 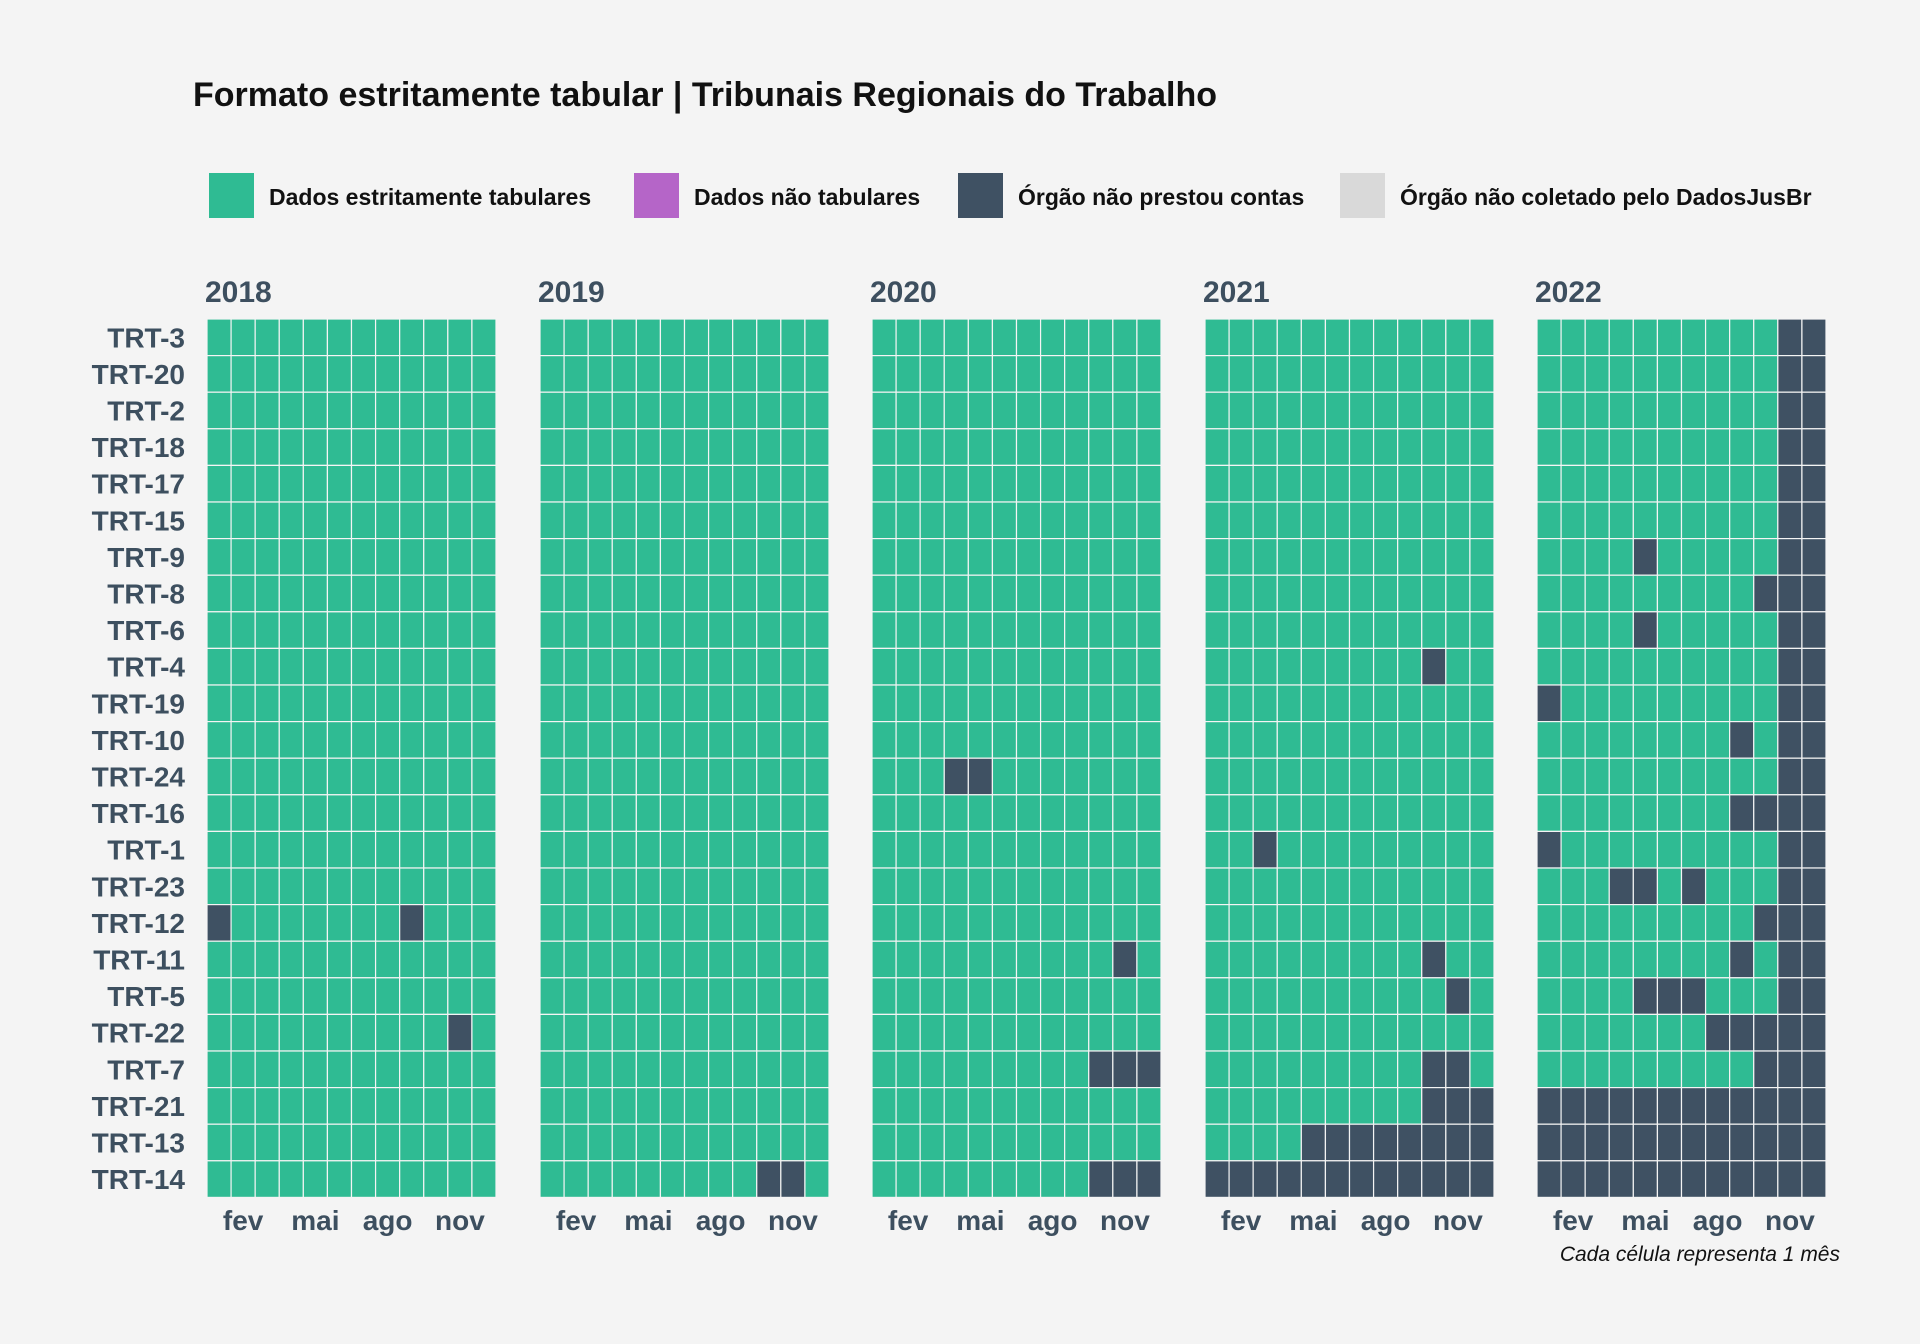 I want to click on cell-2019-TRT-4-m3, so click(x=600, y=666).